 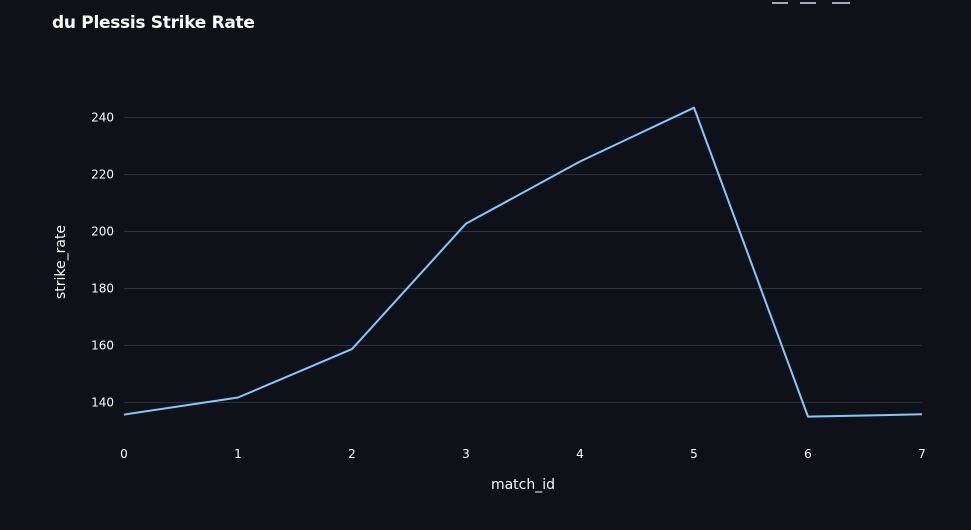 I want to click on y-axis-ticks: 140 160 180 200 220 240, so click(x=102, y=260).